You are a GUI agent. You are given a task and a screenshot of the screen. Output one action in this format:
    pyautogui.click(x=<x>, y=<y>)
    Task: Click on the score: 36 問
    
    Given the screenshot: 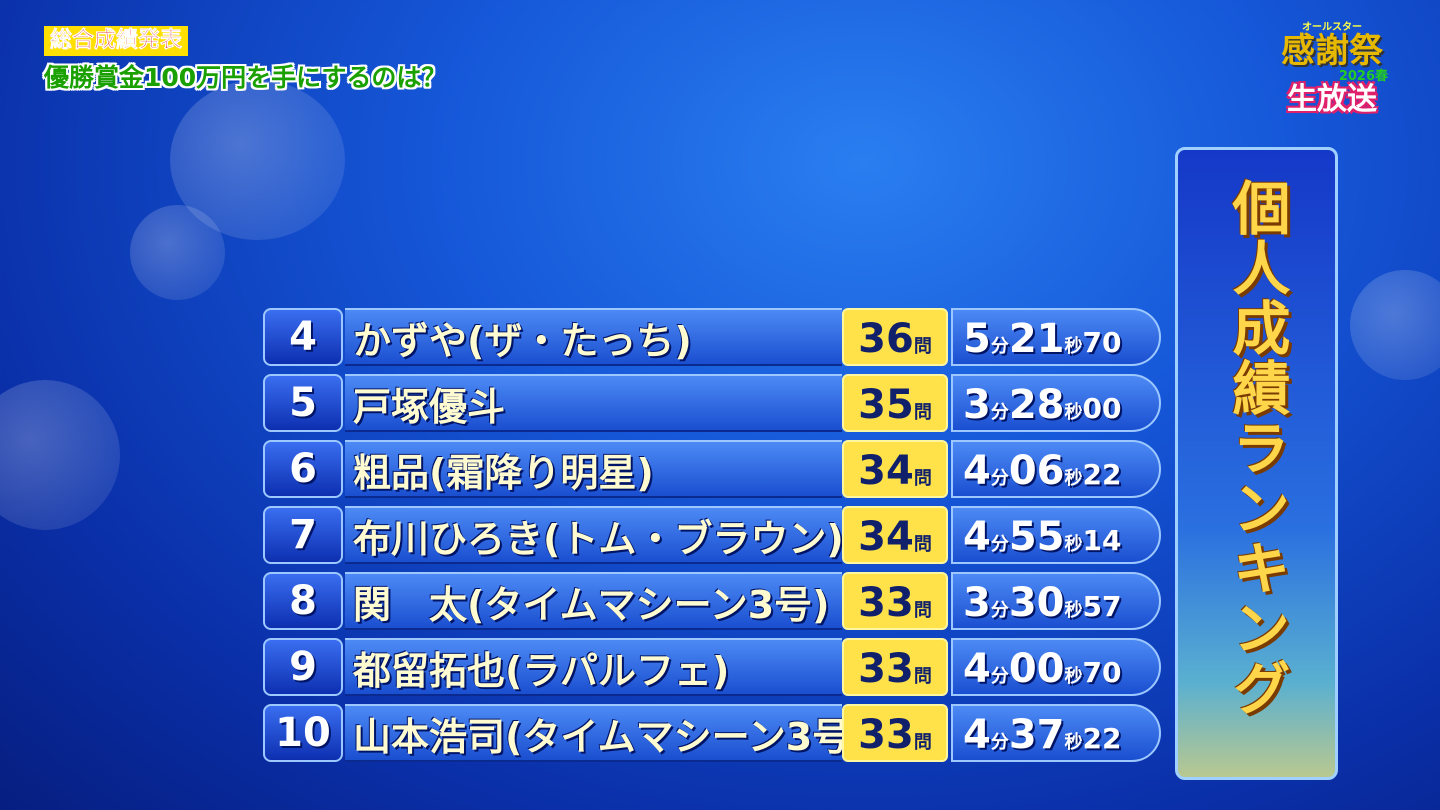 What is the action you would take?
    pyautogui.click(x=895, y=337)
    